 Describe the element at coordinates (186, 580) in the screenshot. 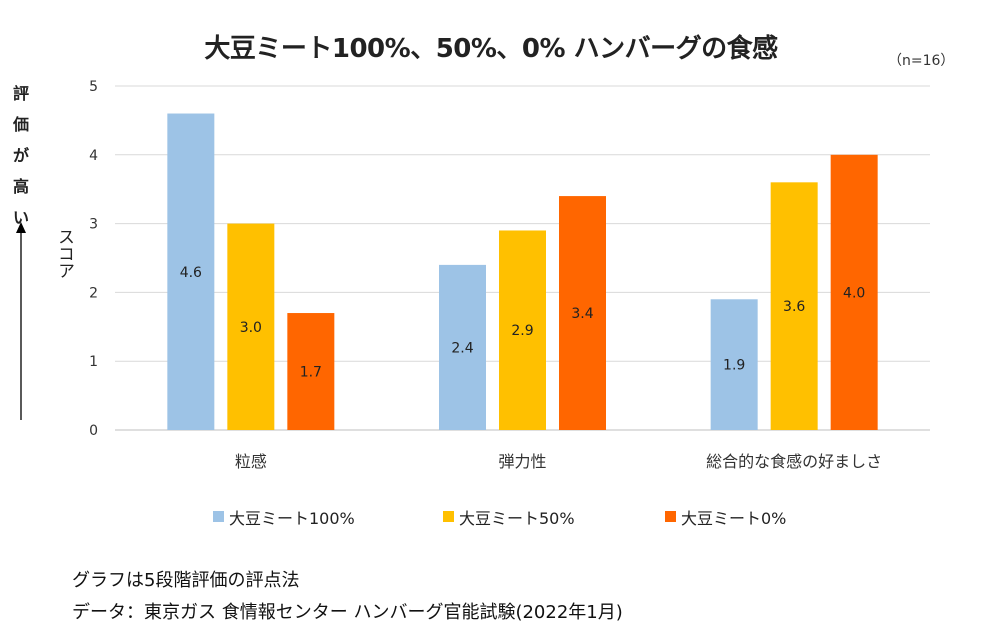

I see `method-footnote: グラフは5段階評価の評点法` at that location.